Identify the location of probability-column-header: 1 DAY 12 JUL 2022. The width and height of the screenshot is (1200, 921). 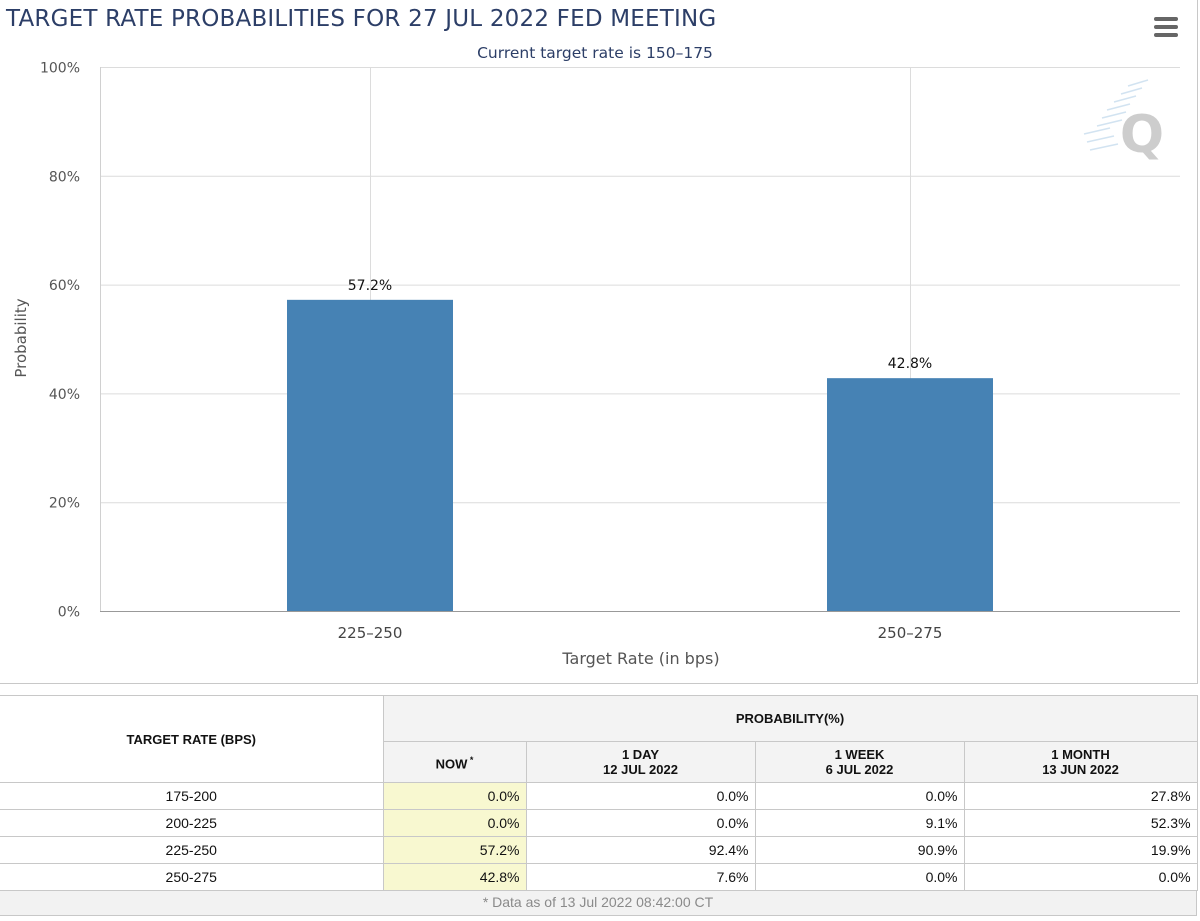
(640, 762).